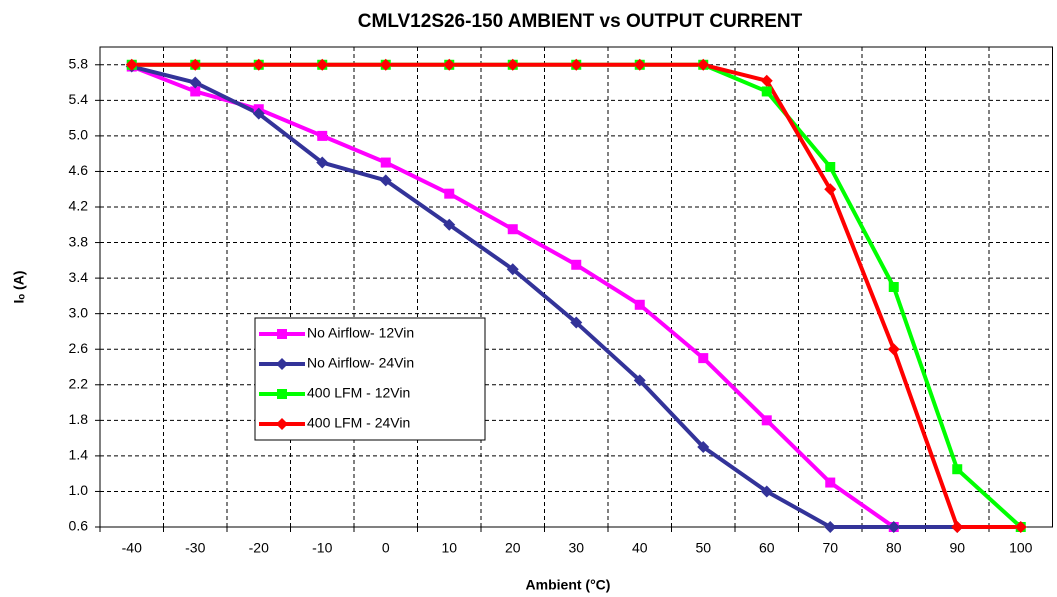 The height and width of the screenshot is (597, 1057). I want to click on y-tick-label: 1.8, so click(79, 419).